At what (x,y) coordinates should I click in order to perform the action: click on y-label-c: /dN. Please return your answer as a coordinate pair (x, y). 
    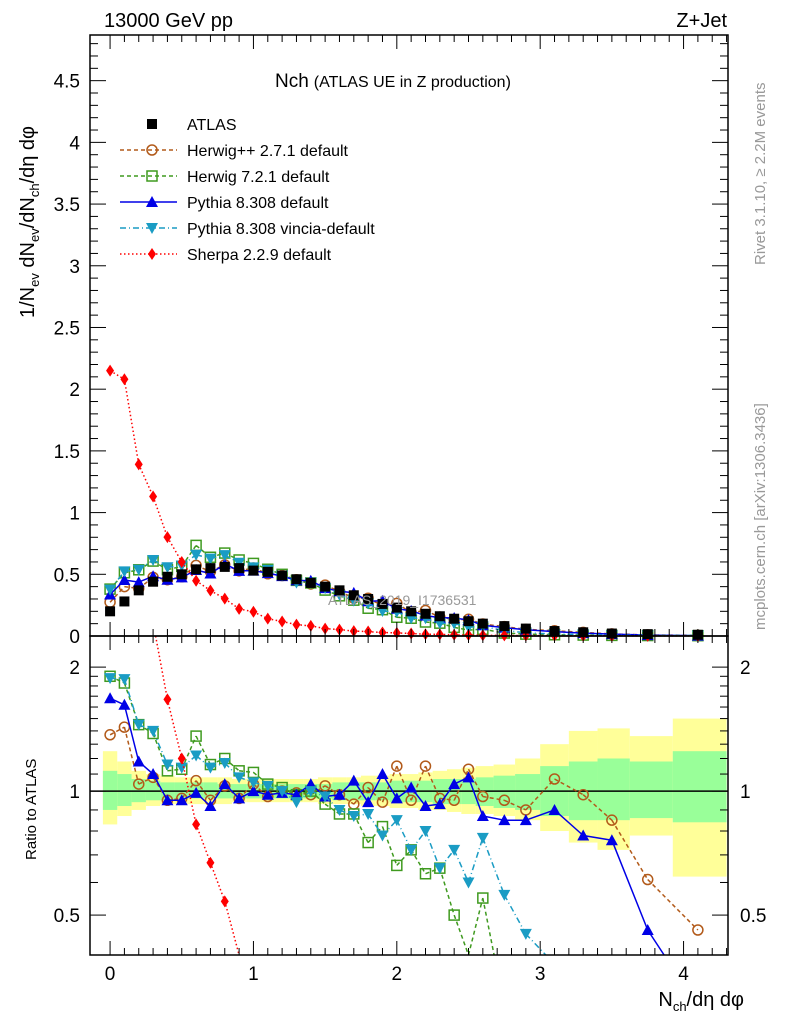
    Looking at the image, I should click on (28, 212).